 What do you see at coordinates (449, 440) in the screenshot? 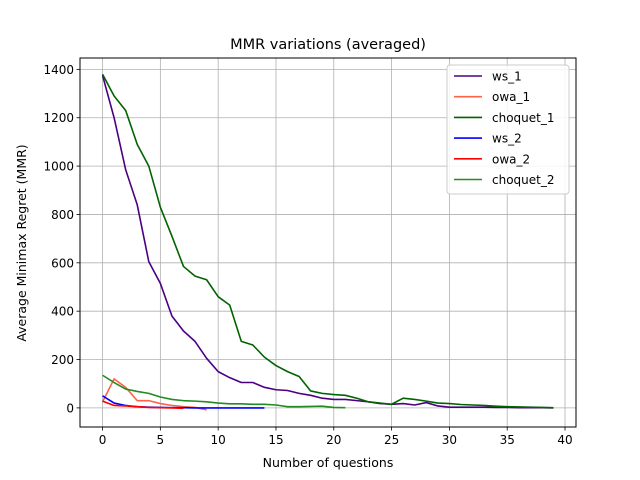
I see `x-tick-label: 30` at bounding box center [449, 440].